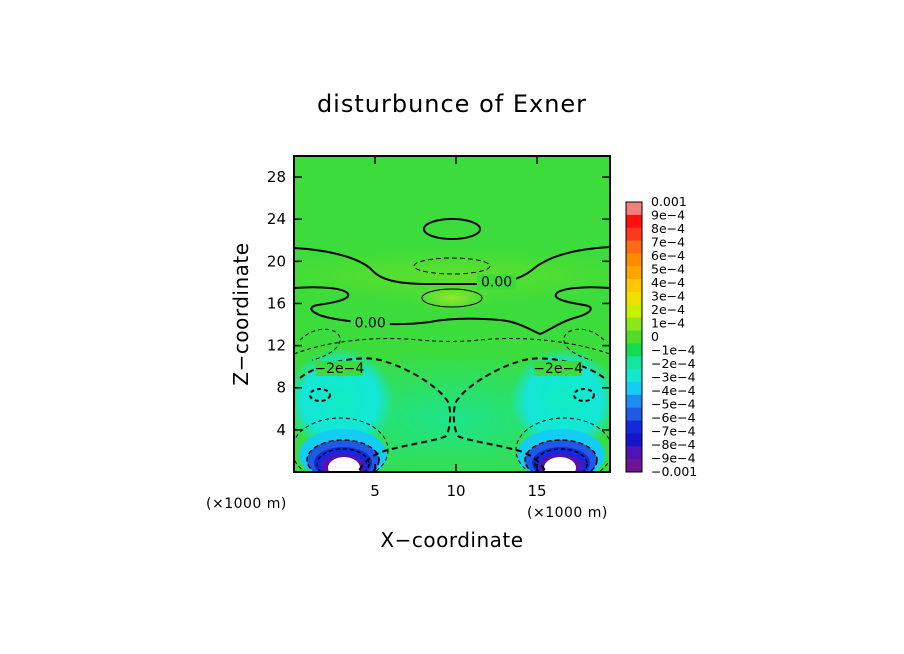 This screenshot has height=654, width=904. Describe the element at coordinates (451, 540) in the screenshot. I see `x-axis-label: X−coordinate` at that location.